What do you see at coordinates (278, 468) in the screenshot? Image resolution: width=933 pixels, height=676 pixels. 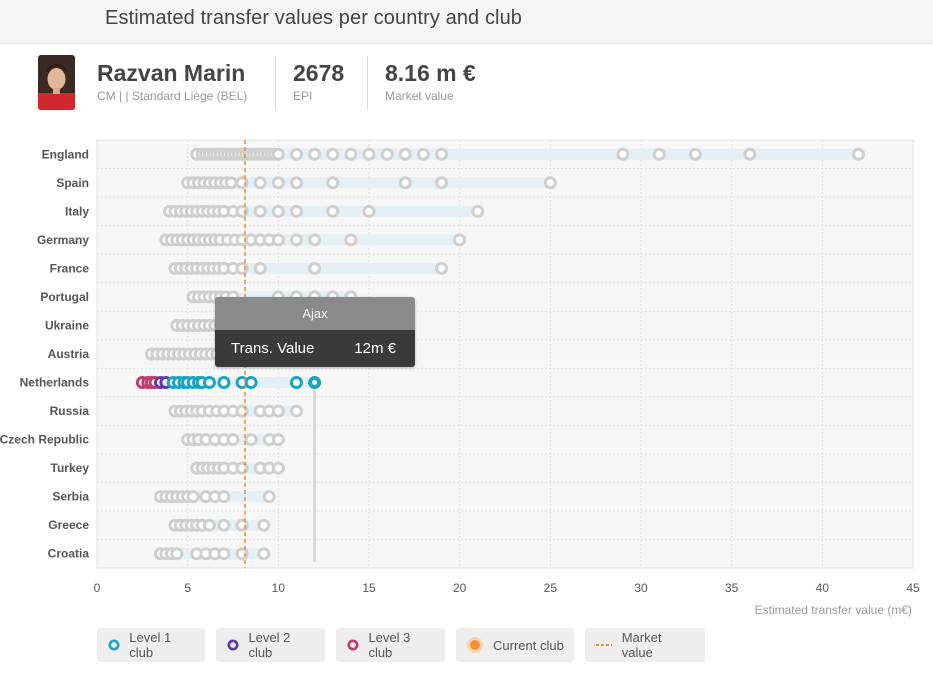 I see `marker-turkey` at bounding box center [278, 468].